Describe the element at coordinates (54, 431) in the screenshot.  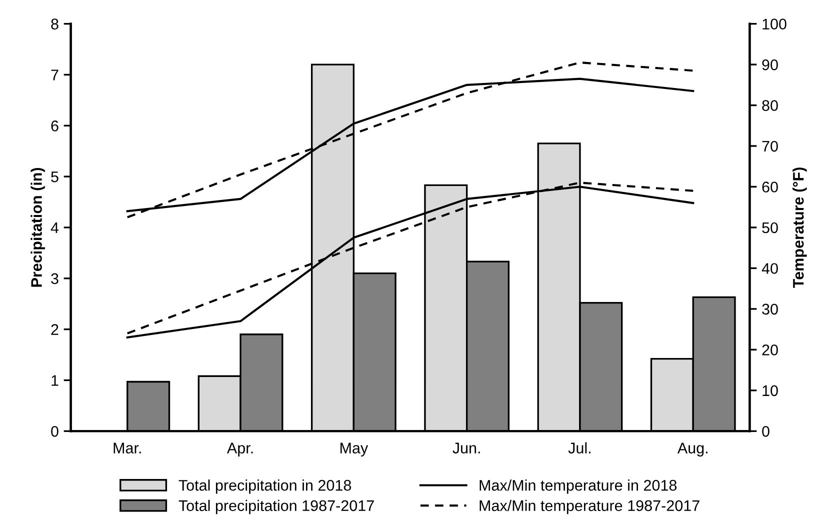
I see `y-tick-label: 0` at that location.